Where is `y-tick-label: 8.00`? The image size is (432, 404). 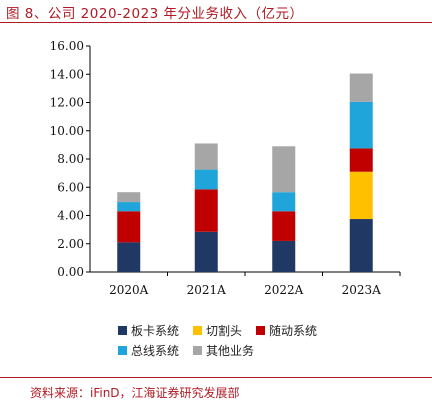
y-tick-label: 8.00 is located at coordinates (70, 159).